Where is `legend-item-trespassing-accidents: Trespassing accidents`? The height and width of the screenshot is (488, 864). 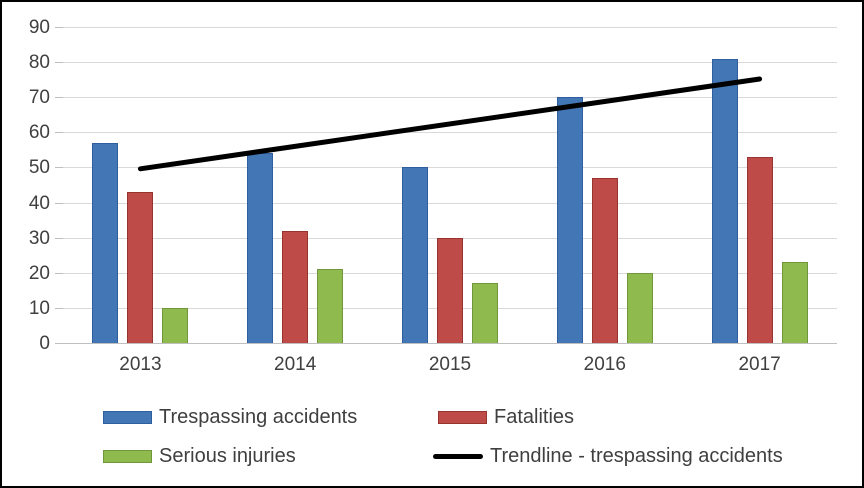 legend-item-trespassing-accidents: Trespassing accidents is located at coordinates (230, 417).